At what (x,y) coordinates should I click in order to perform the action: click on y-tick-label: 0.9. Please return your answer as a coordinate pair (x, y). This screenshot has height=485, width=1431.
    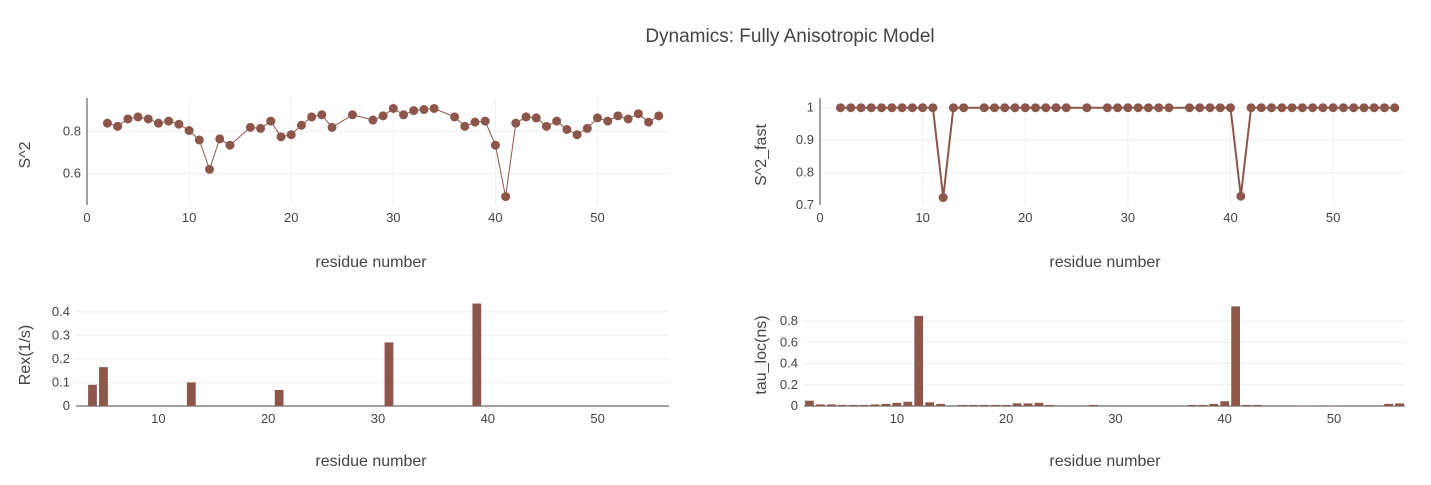
    Looking at the image, I should click on (805, 139).